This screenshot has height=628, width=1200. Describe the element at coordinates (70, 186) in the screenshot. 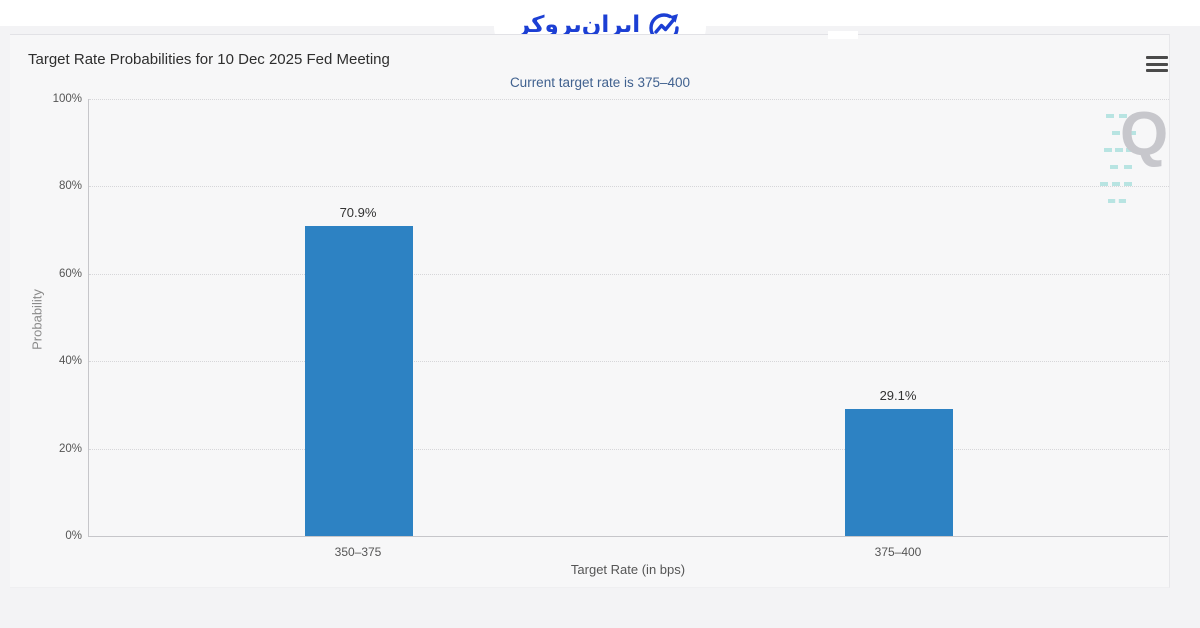

I see `y-tick-label: 80%` at that location.